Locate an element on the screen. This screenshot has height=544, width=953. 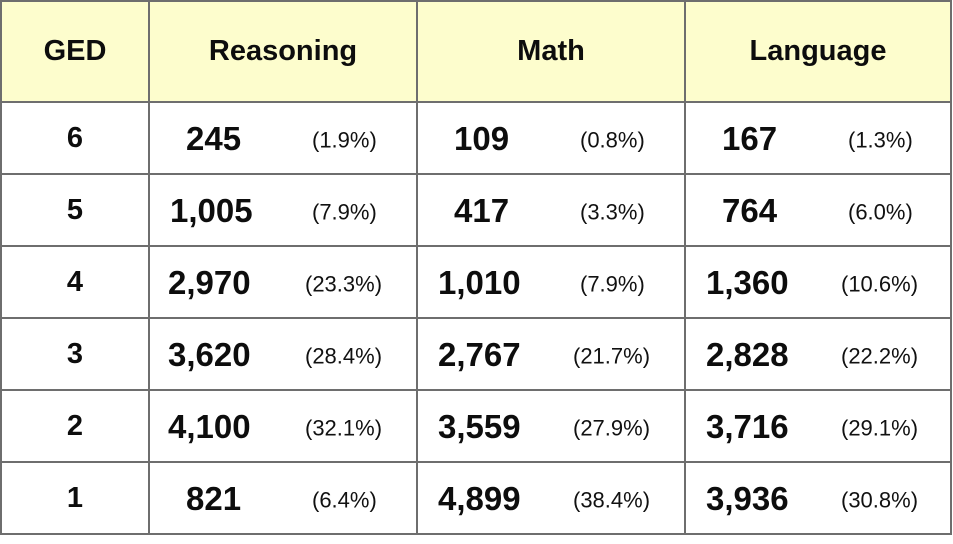
math-count: 3,559 is located at coordinates (479, 426).